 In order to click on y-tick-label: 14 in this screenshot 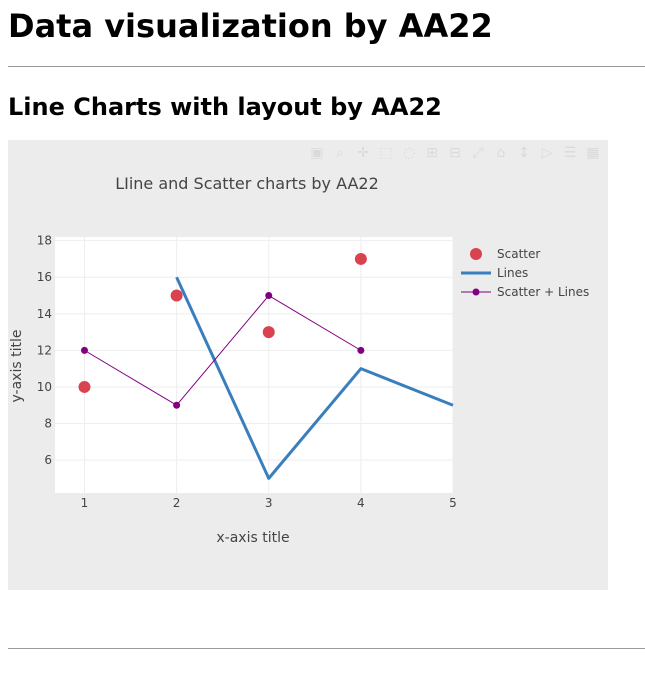, I will do `click(44, 314)`.